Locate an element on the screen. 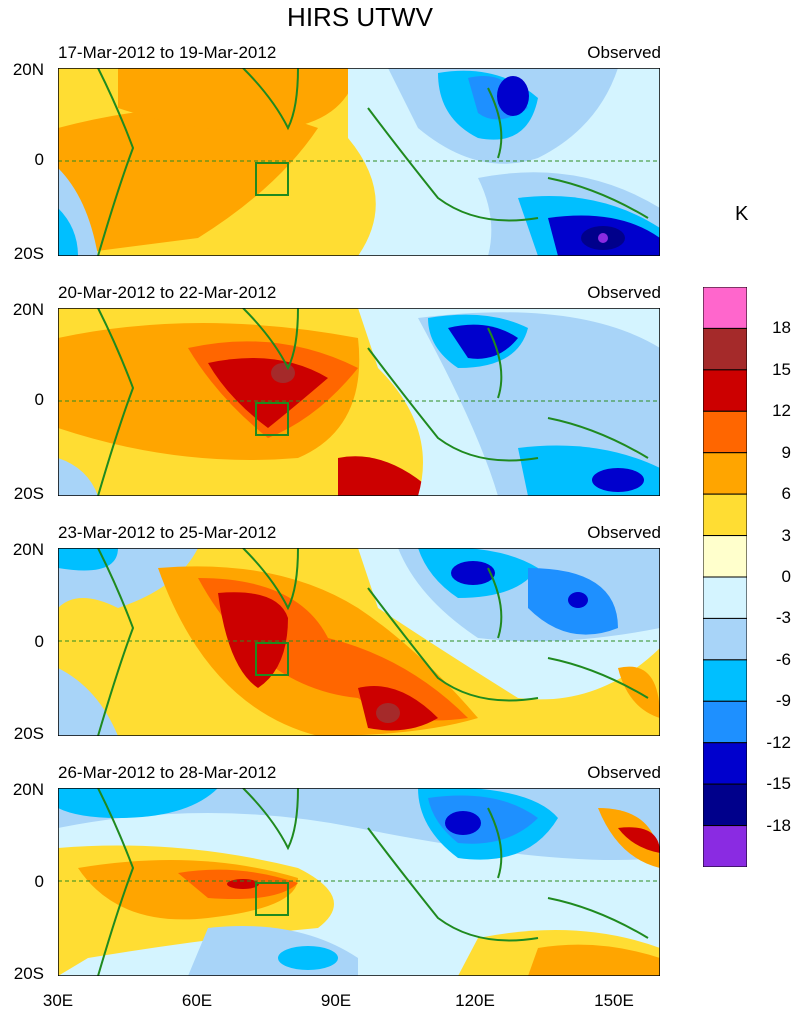  colorbar-tick-label: 18 is located at coordinates (781, 328).